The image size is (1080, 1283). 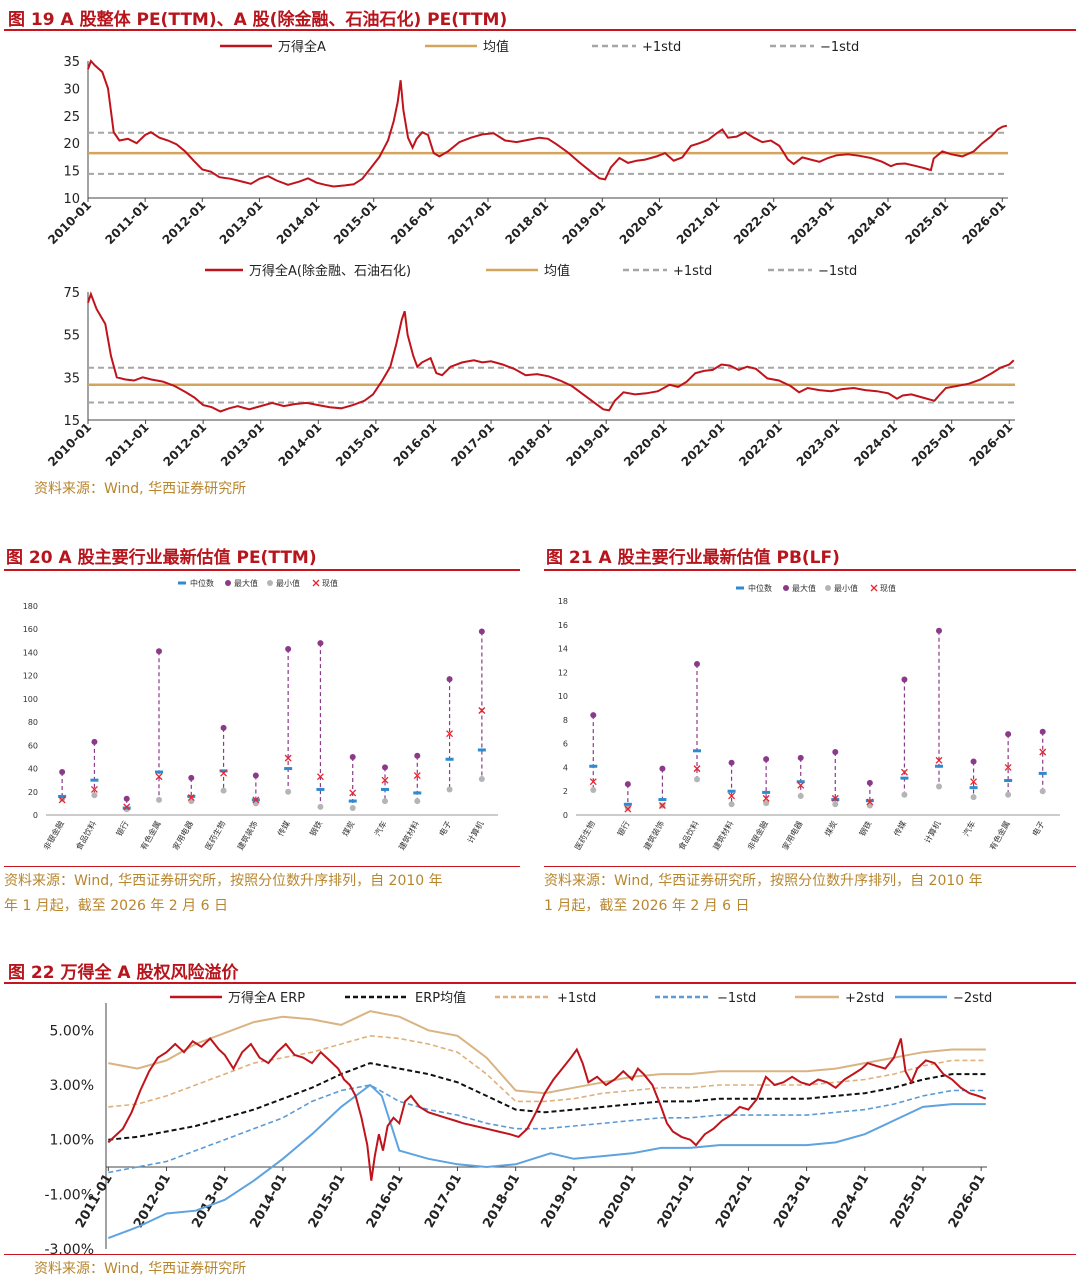 I want to click on x-tick-label: 2025-01, so click(x=909, y=1201).